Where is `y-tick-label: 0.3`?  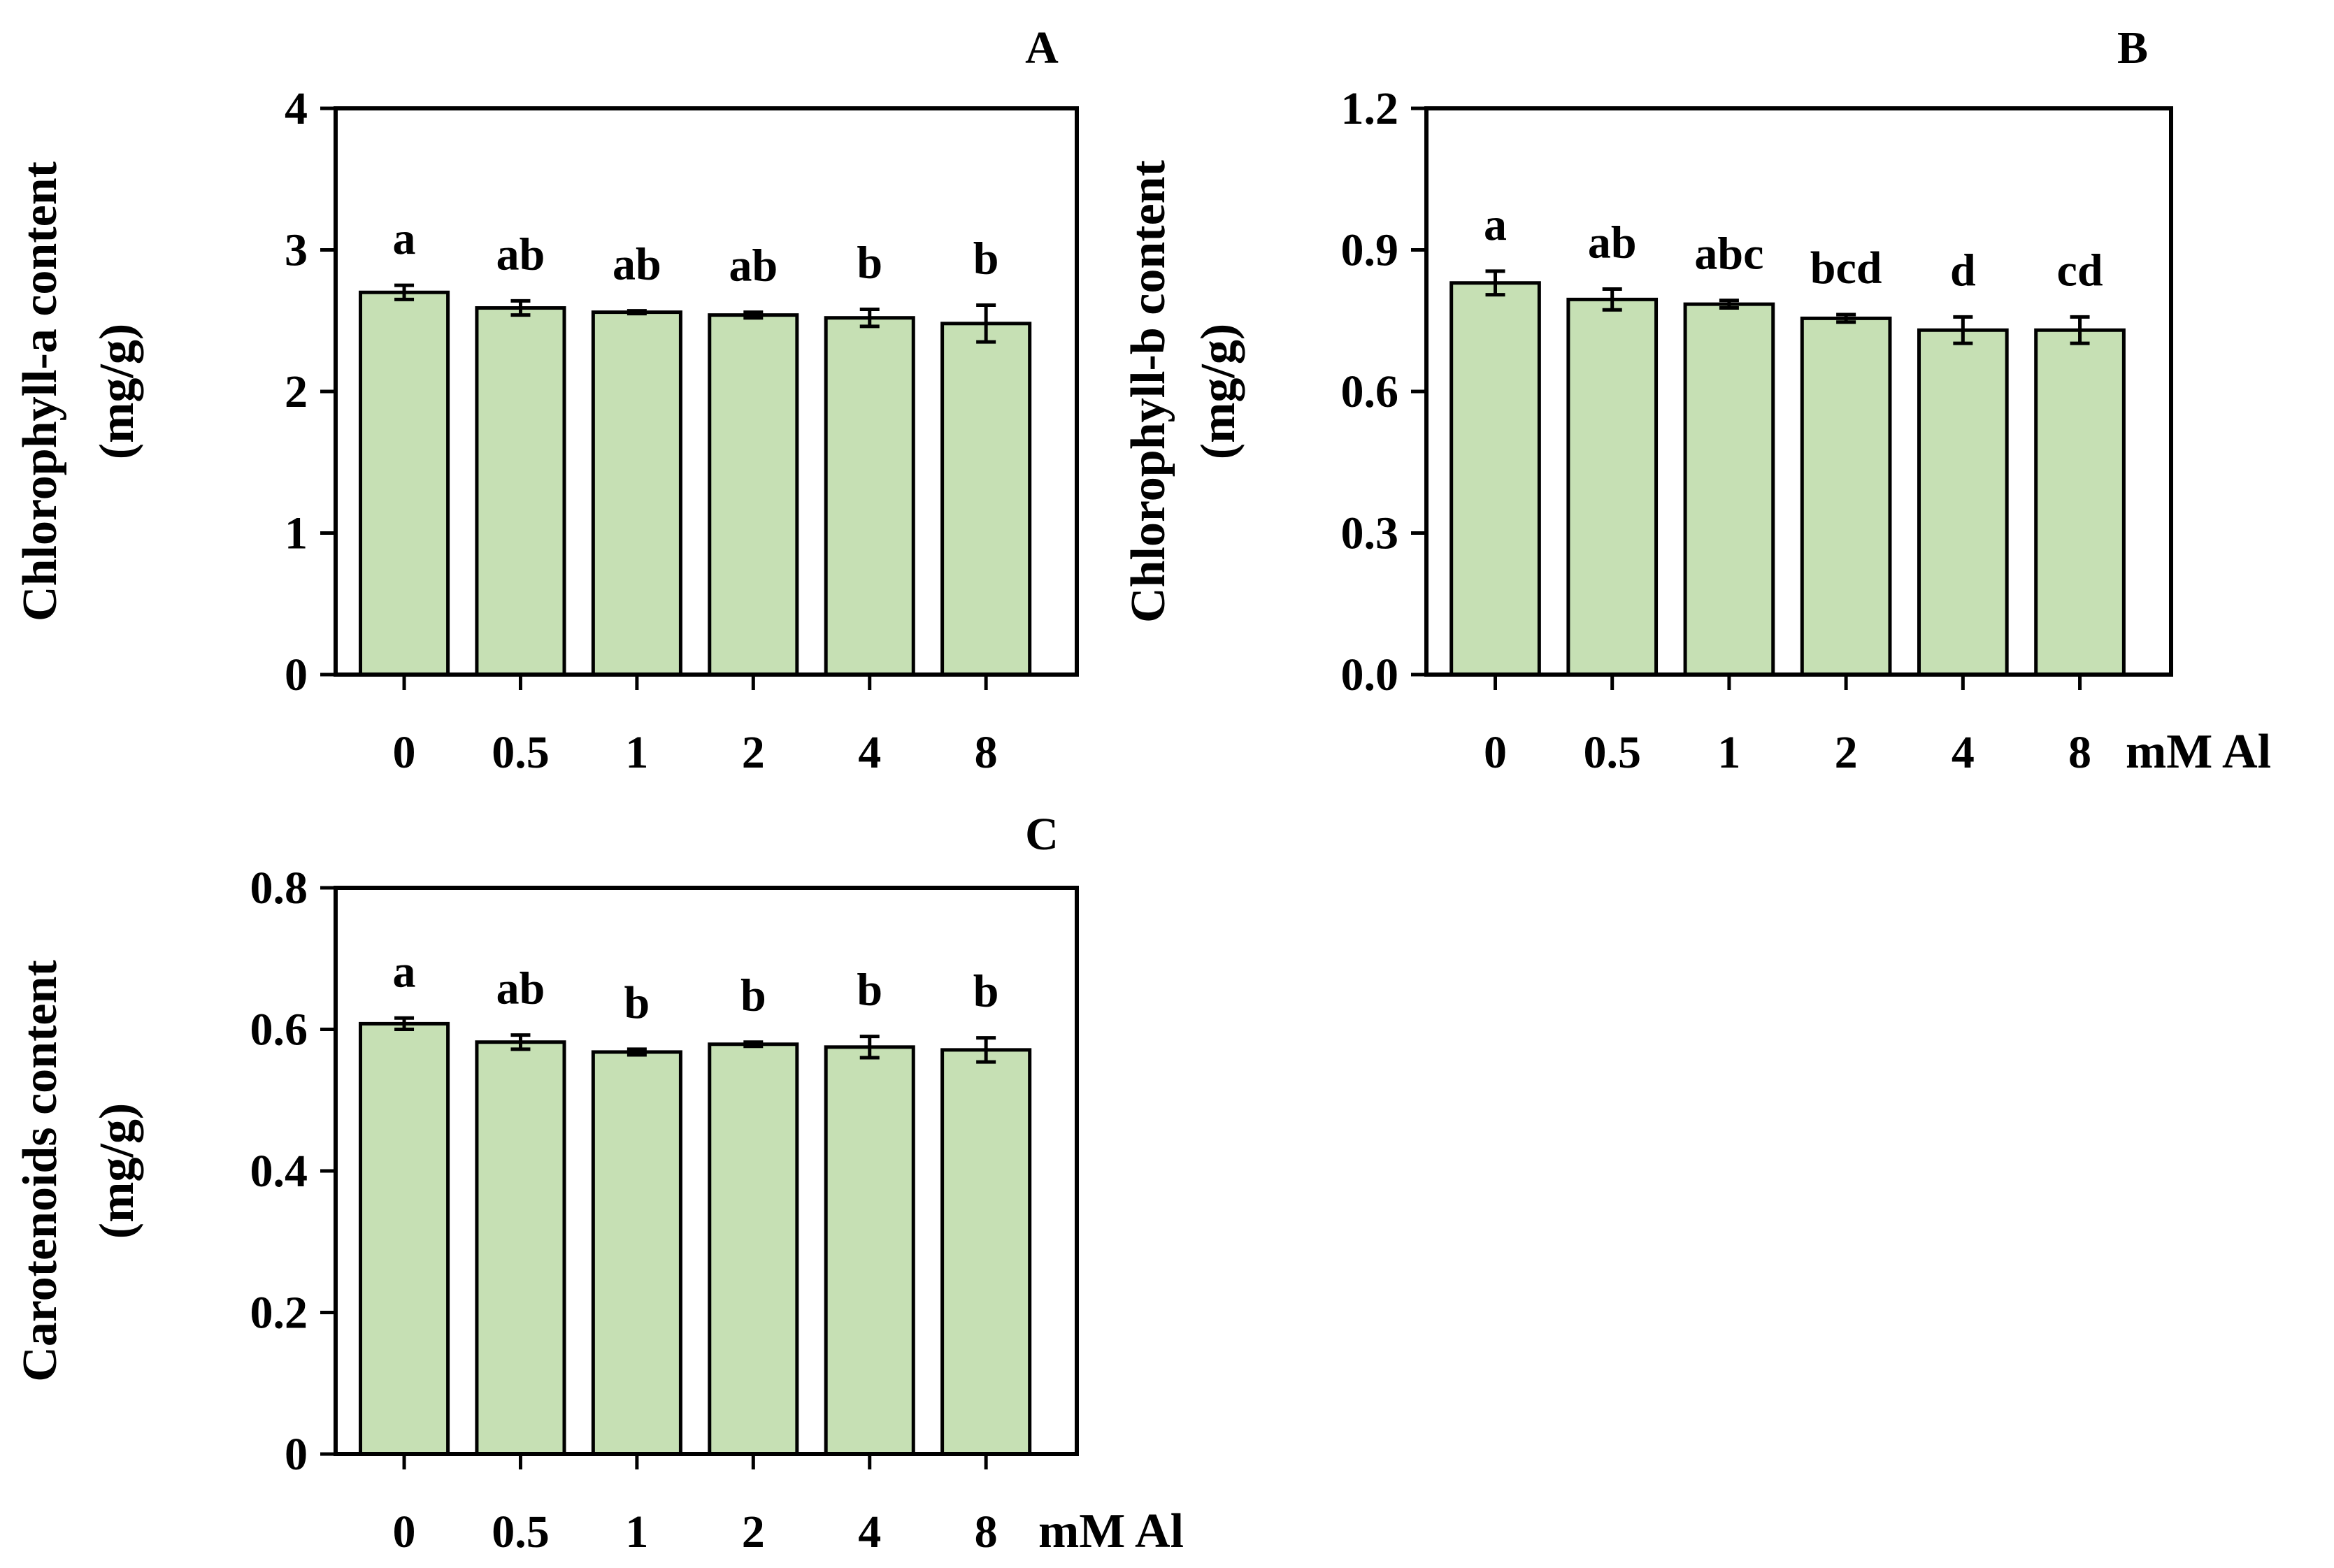
y-tick-label: 0.3 is located at coordinates (1370, 533).